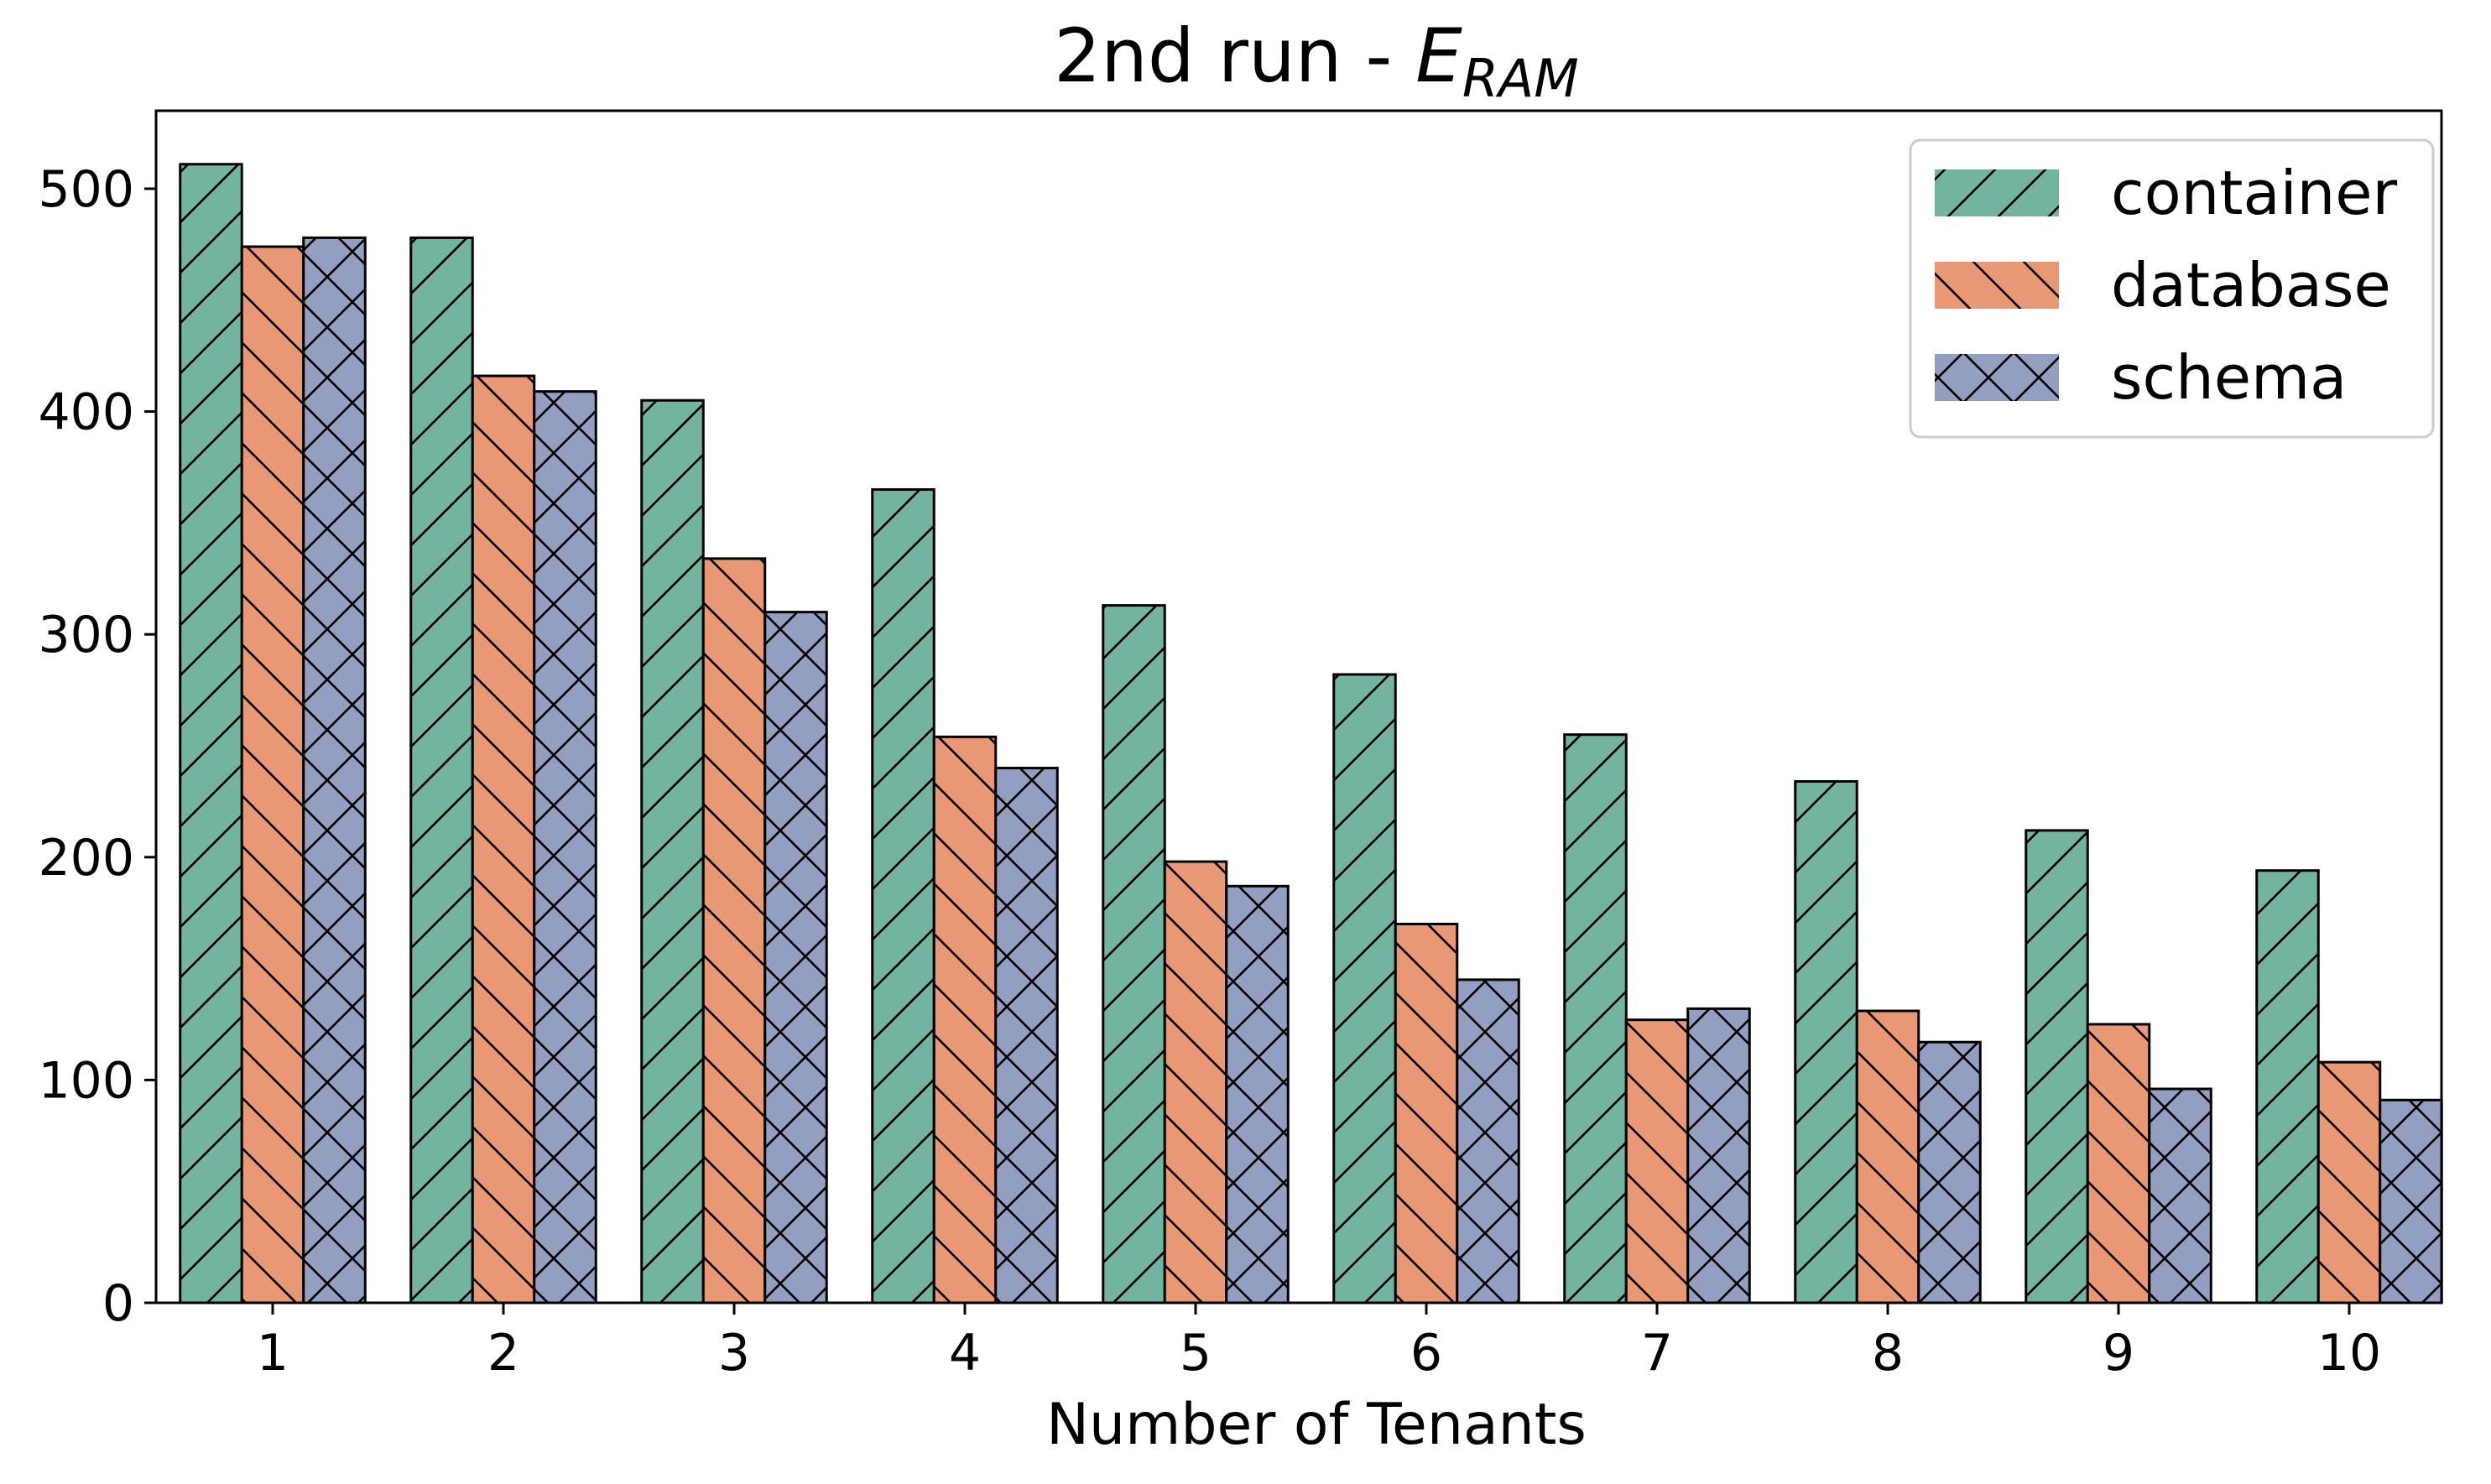 The height and width of the screenshot is (1484, 2491). Describe the element at coordinates (1888, 1353) in the screenshot. I see `x-tick-label: 8` at that location.